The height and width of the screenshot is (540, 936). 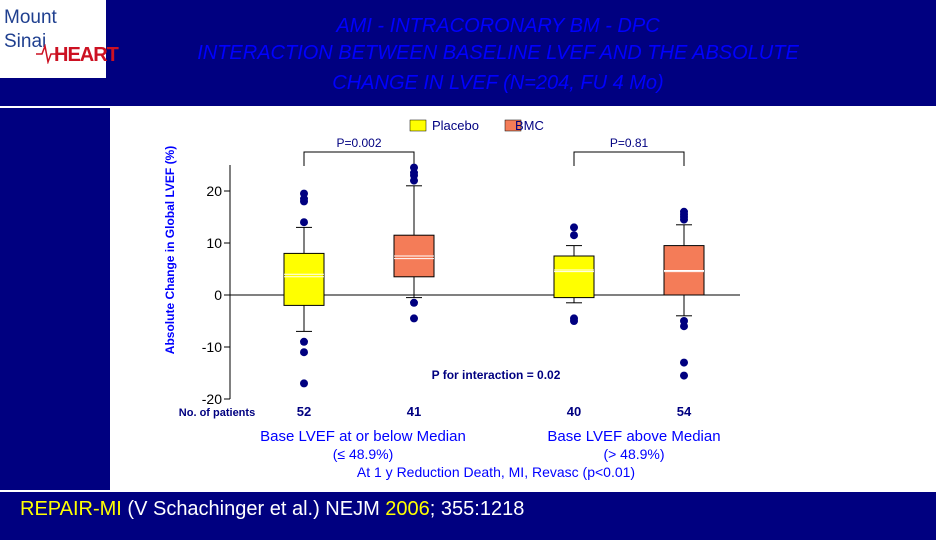 What do you see at coordinates (30, 17) in the screenshot?
I see `logo-line1: Mount` at bounding box center [30, 17].